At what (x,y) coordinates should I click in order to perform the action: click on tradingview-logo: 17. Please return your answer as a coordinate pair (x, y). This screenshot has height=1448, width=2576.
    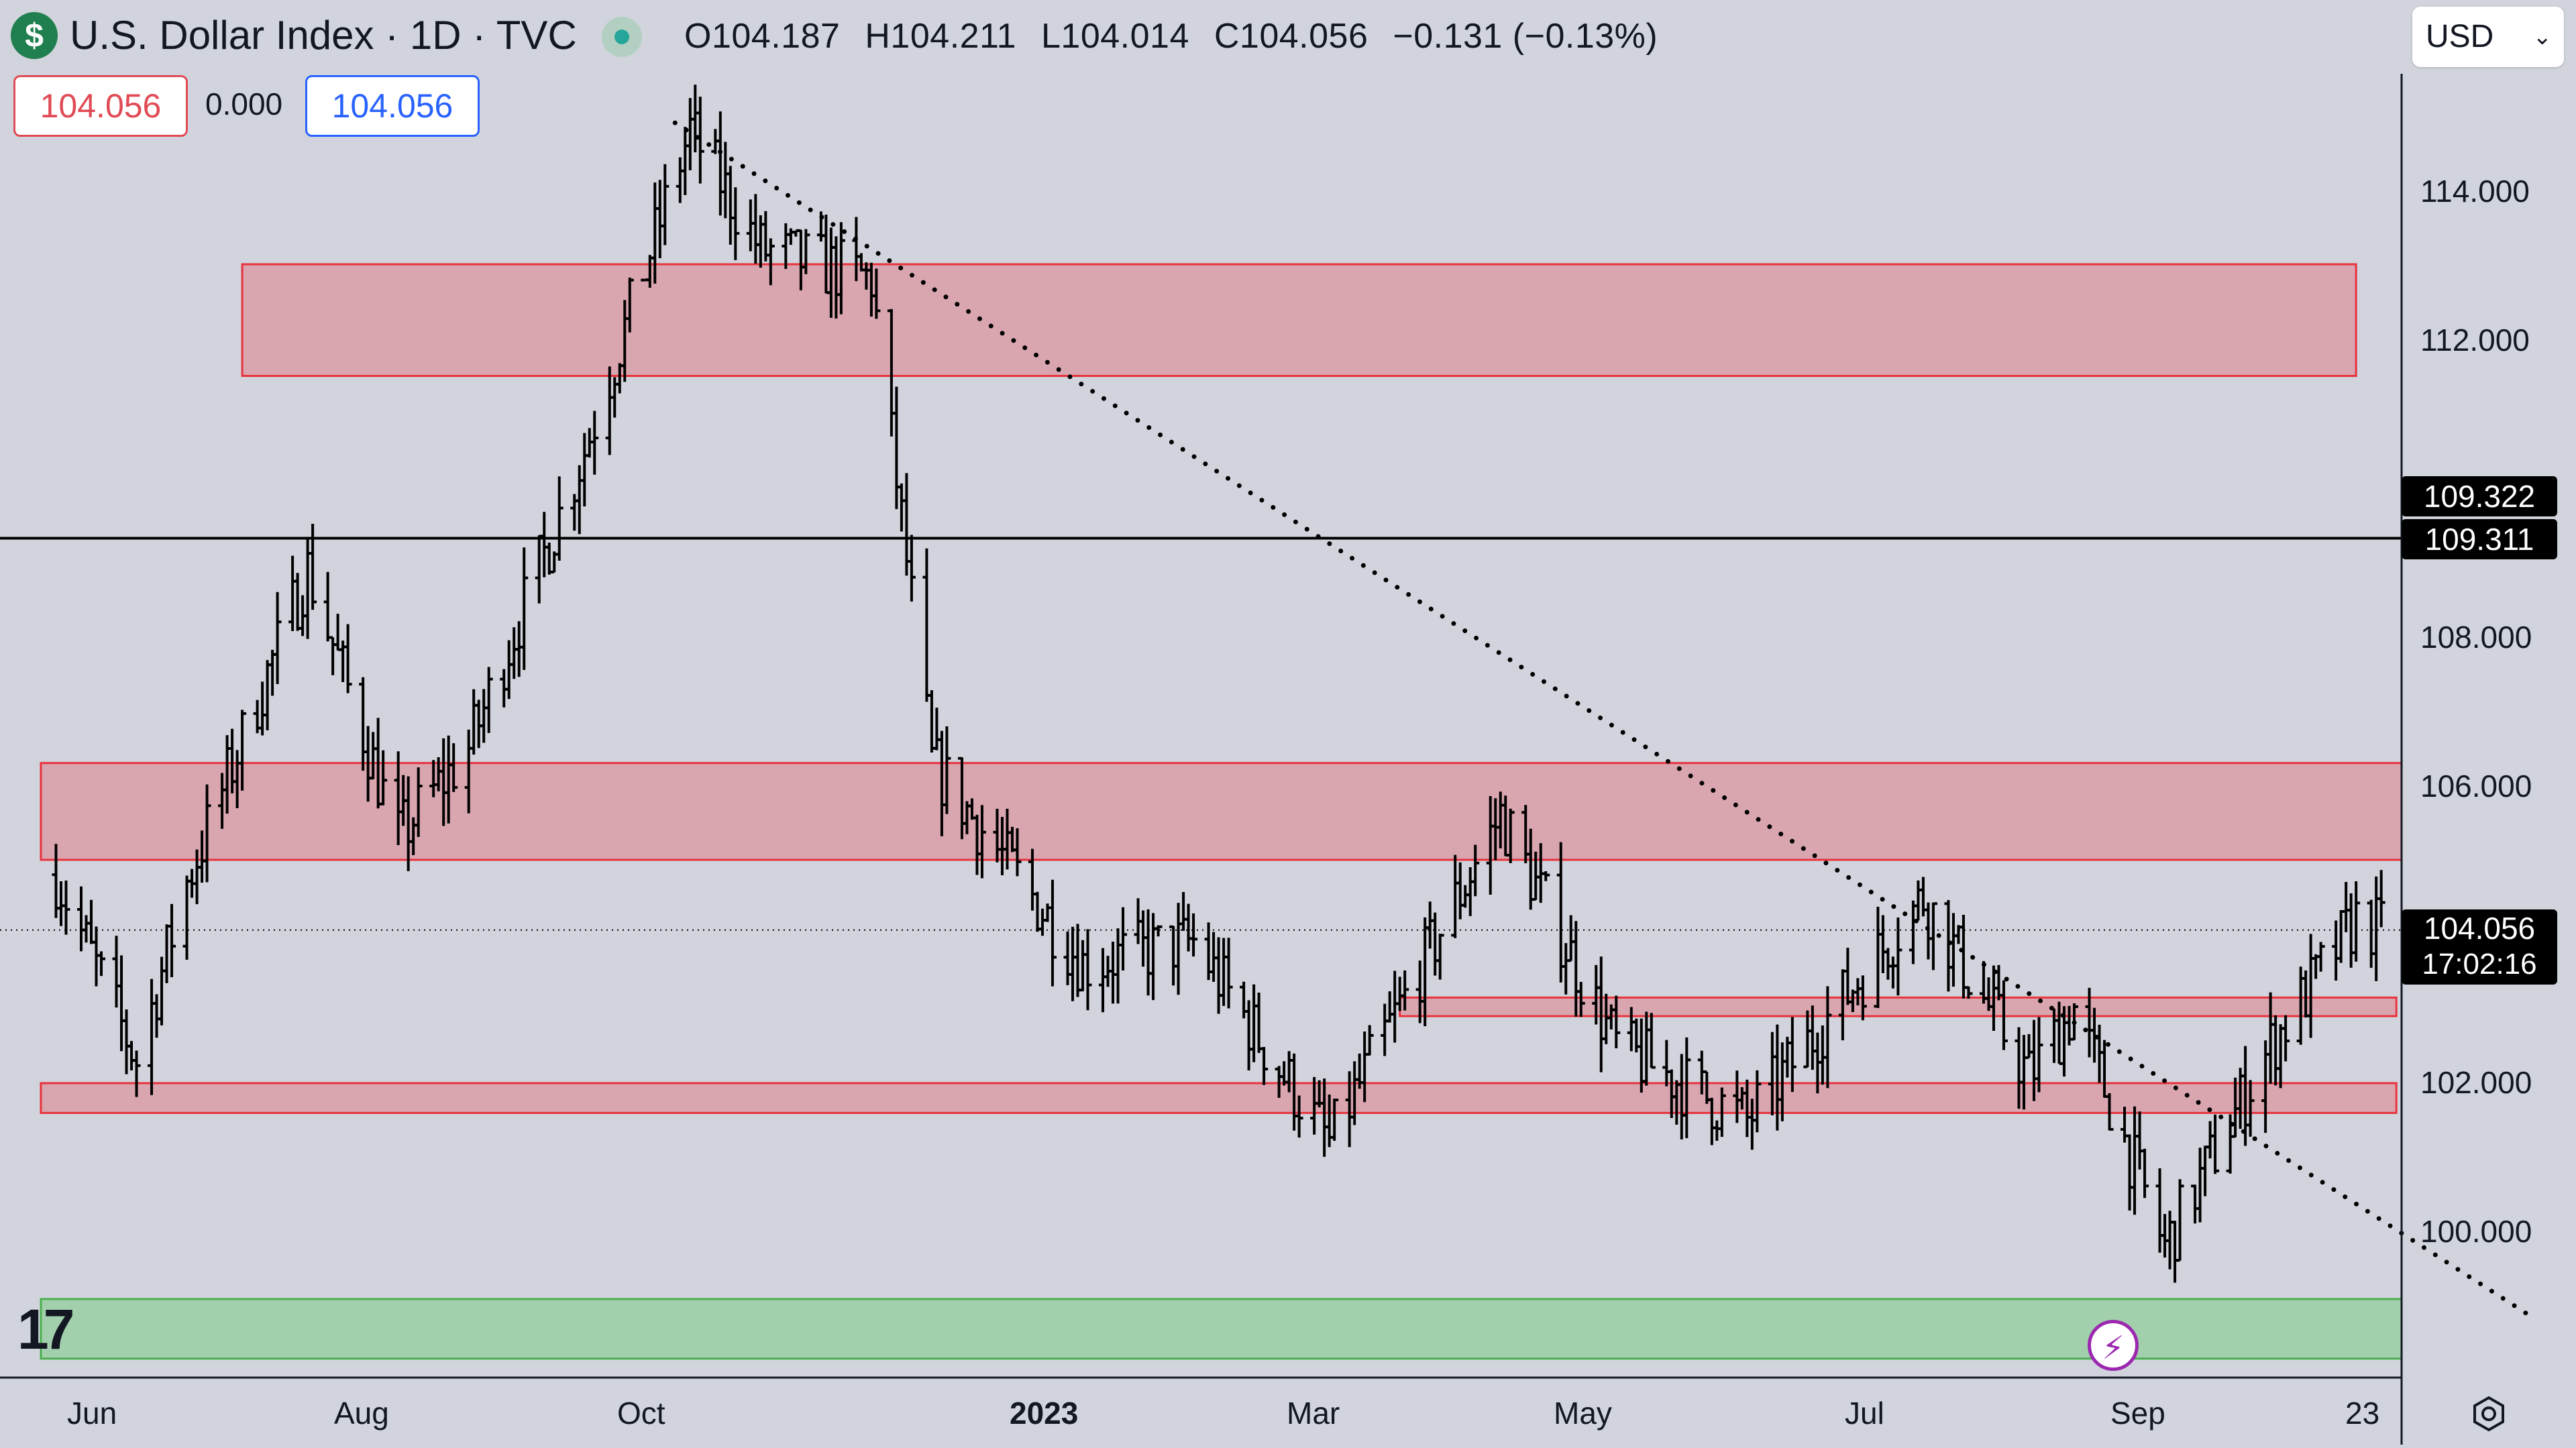
    Looking at the image, I should click on (45, 1329).